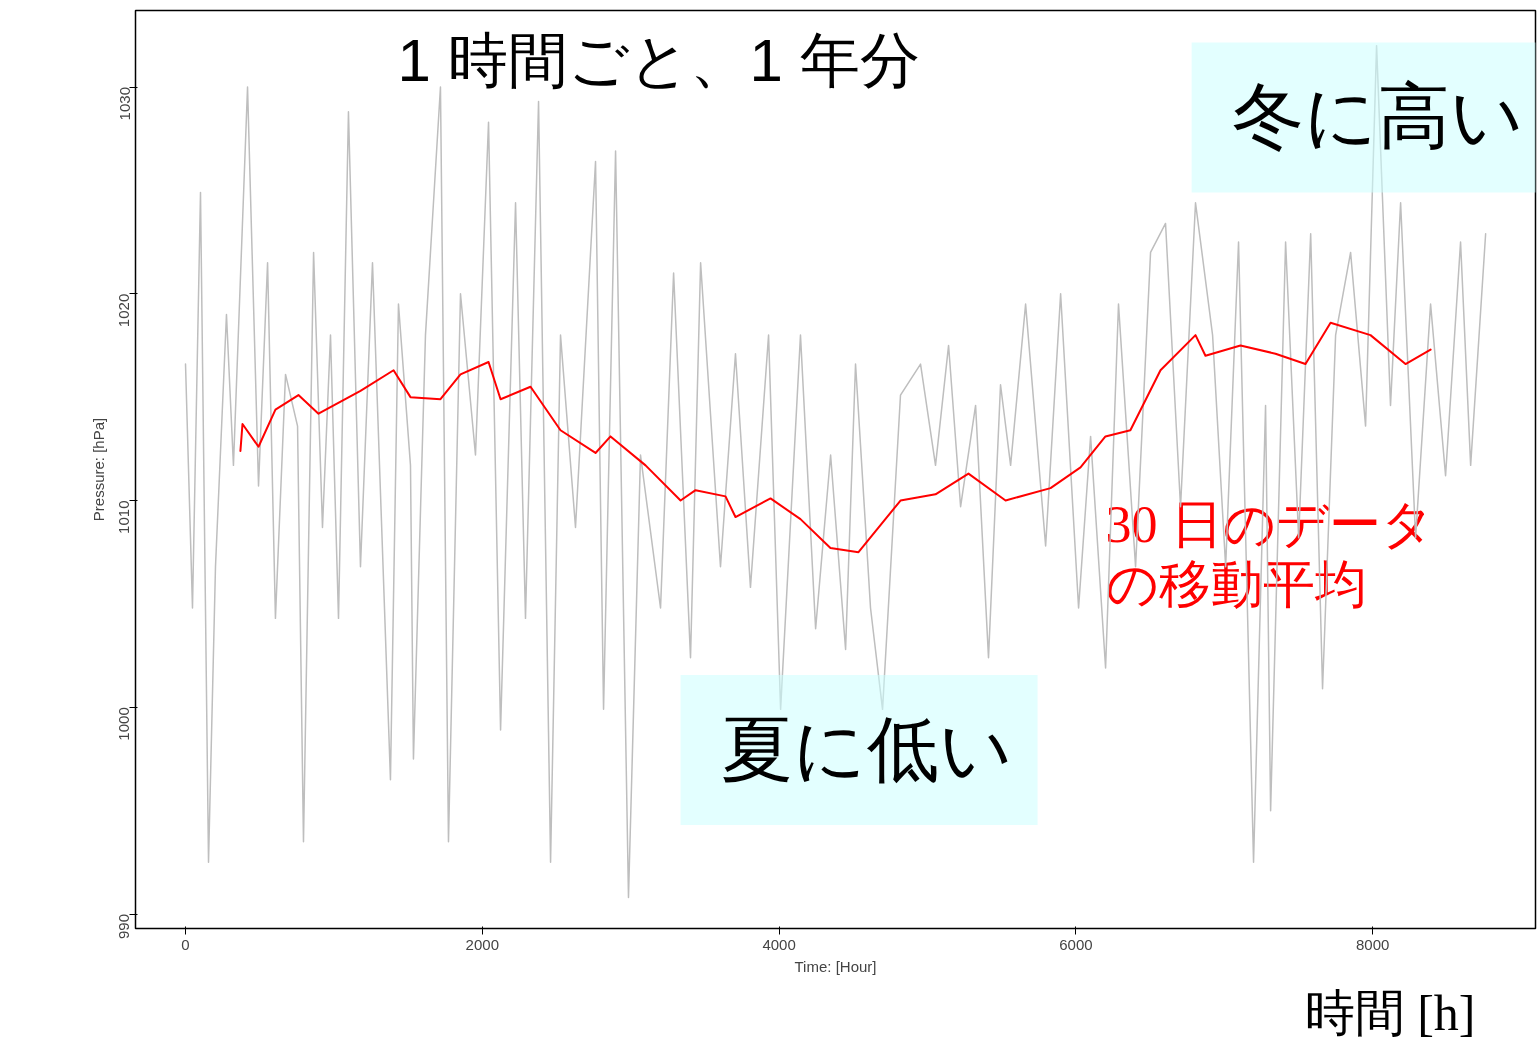  I want to click on x-tick-label: 2000, so click(482, 944).